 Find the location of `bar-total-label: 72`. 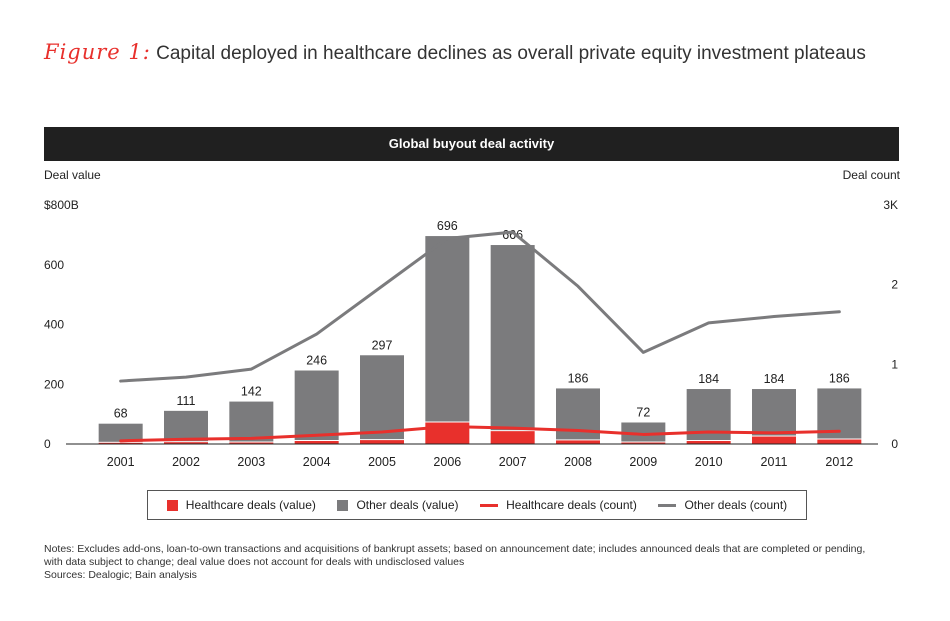

bar-total-label: 72 is located at coordinates (643, 412).